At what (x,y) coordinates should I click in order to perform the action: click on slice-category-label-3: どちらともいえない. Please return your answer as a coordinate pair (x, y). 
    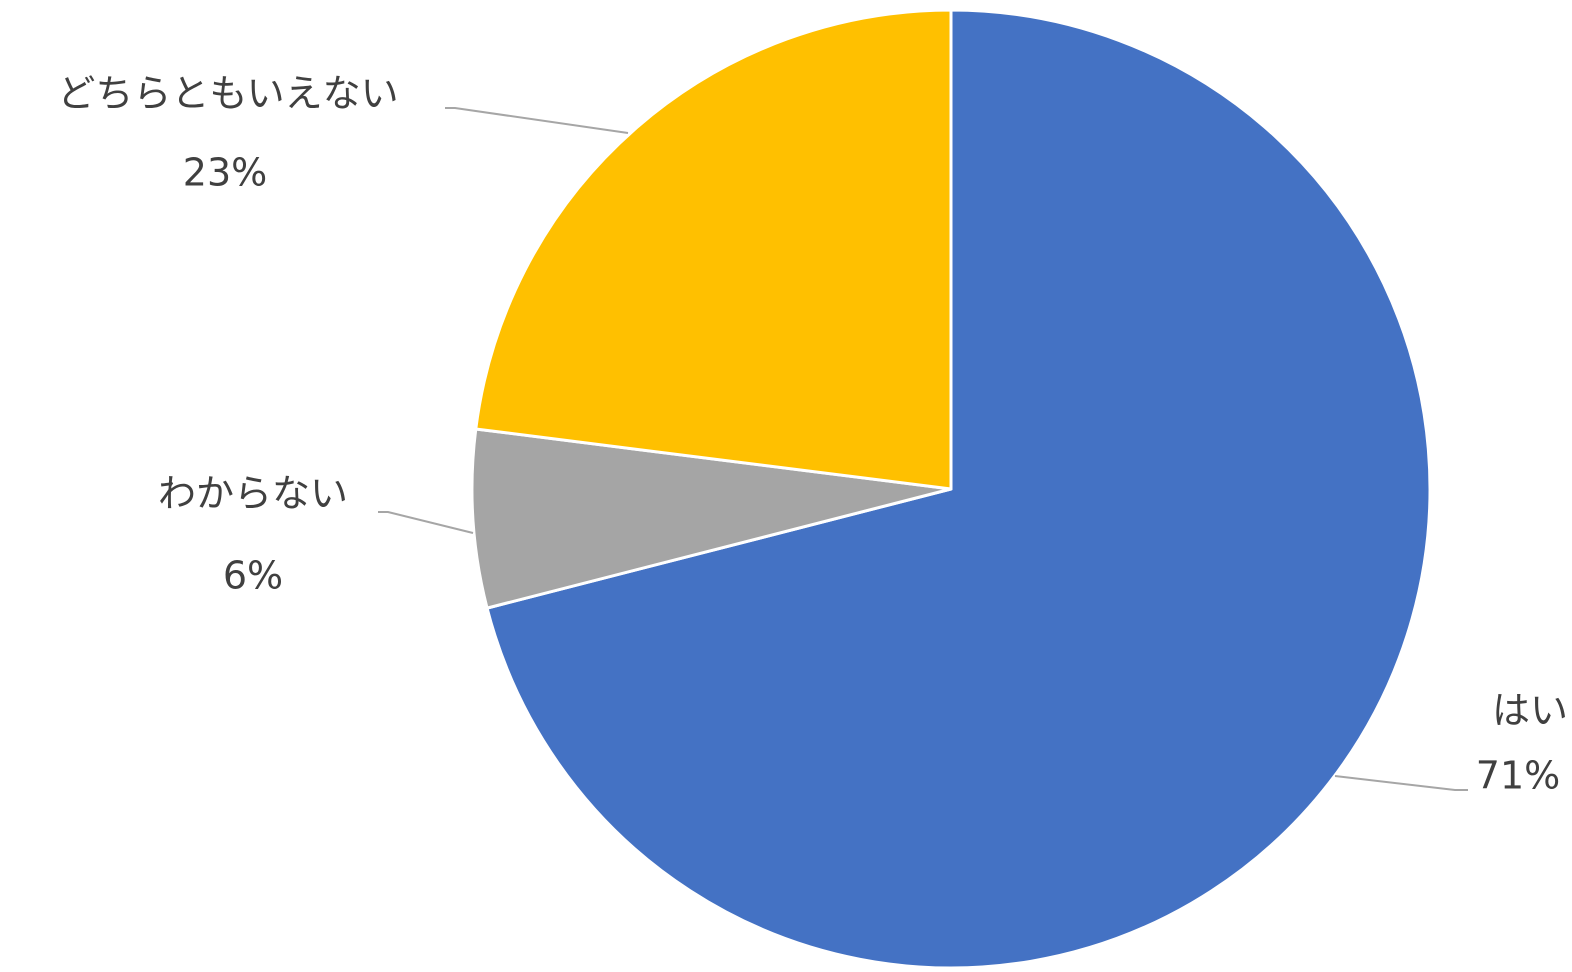
    Looking at the image, I should click on (227, 94).